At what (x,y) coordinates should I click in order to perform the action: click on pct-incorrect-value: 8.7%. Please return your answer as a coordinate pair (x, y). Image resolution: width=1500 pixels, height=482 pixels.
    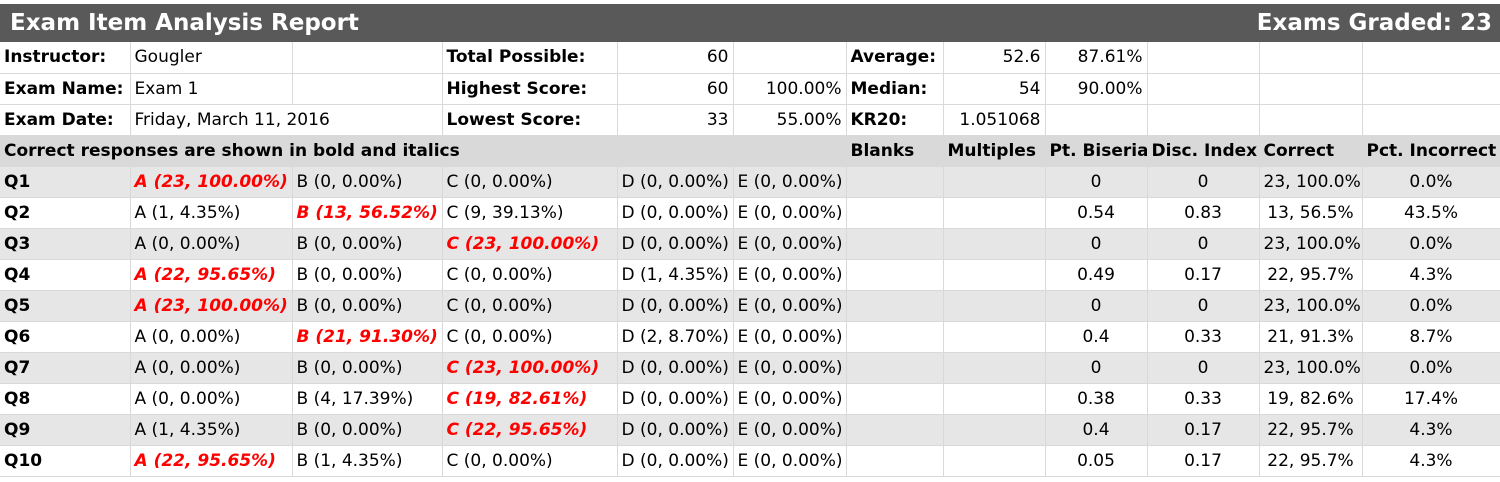
    Looking at the image, I should click on (1431, 337).